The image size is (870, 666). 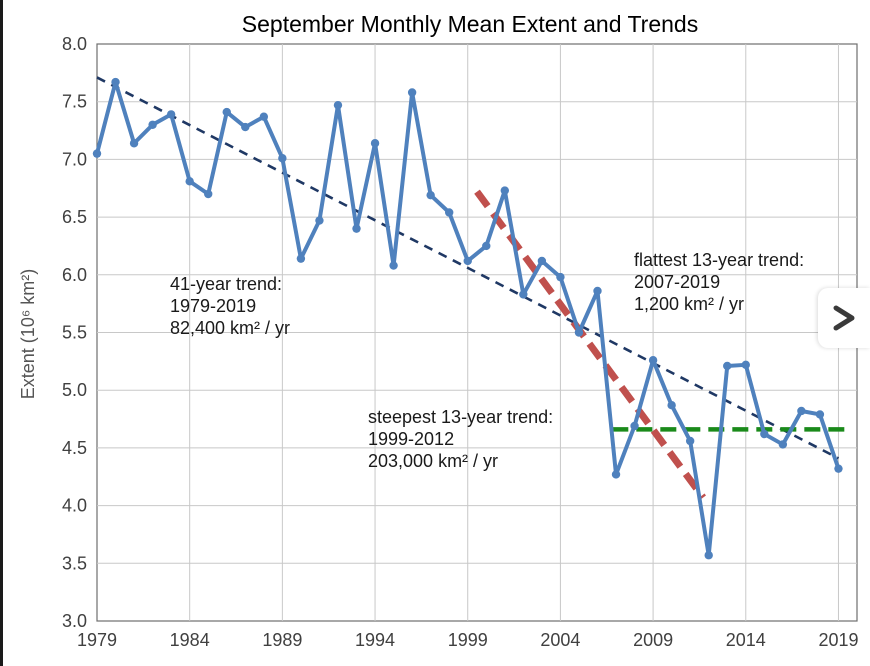 What do you see at coordinates (74, 390) in the screenshot?
I see `y-tick-label: 5.0` at bounding box center [74, 390].